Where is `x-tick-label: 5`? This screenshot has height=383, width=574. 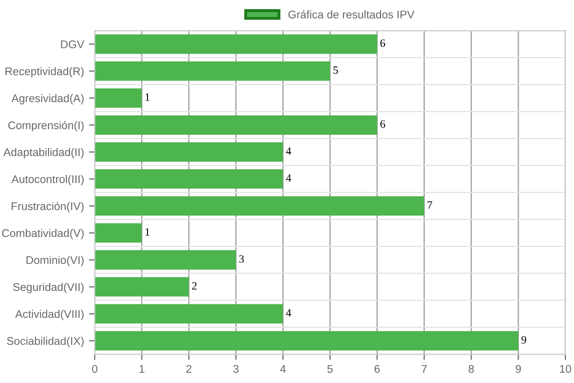
x-tick-label: 5 is located at coordinates (330, 369).